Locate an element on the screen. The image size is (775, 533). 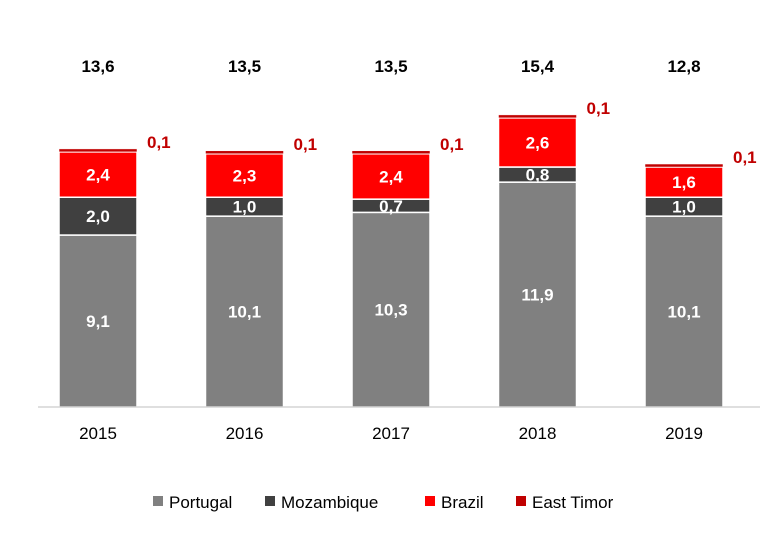
bar-portugal-2015 is located at coordinates (98, 321).